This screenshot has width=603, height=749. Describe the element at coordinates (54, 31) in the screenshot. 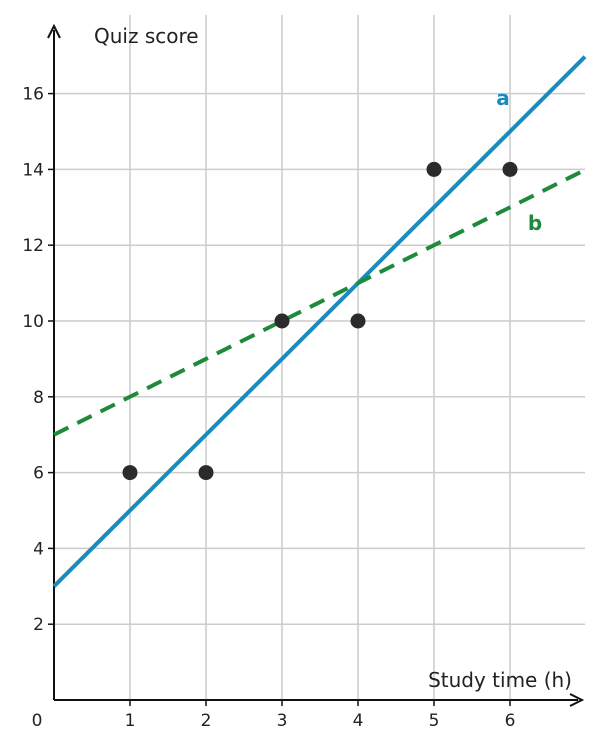

I see `y-axis-arrow` at that location.